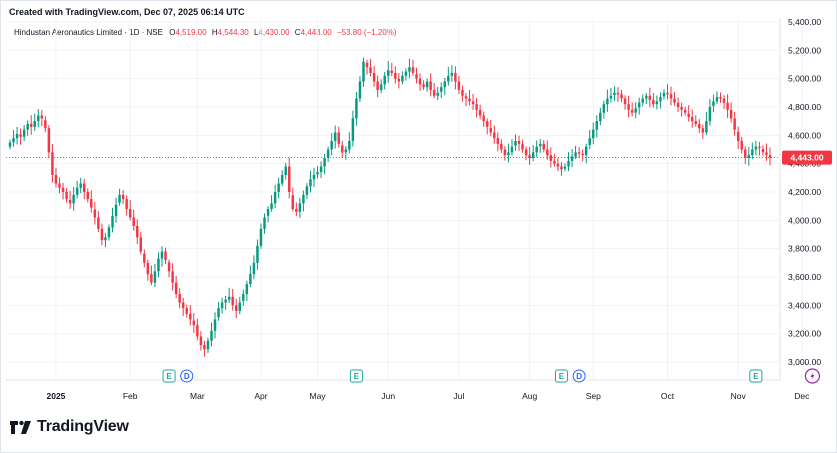 The width and height of the screenshot is (837, 453). What do you see at coordinates (458, 396) in the screenshot?
I see `x-tick-label: Jul` at bounding box center [458, 396].